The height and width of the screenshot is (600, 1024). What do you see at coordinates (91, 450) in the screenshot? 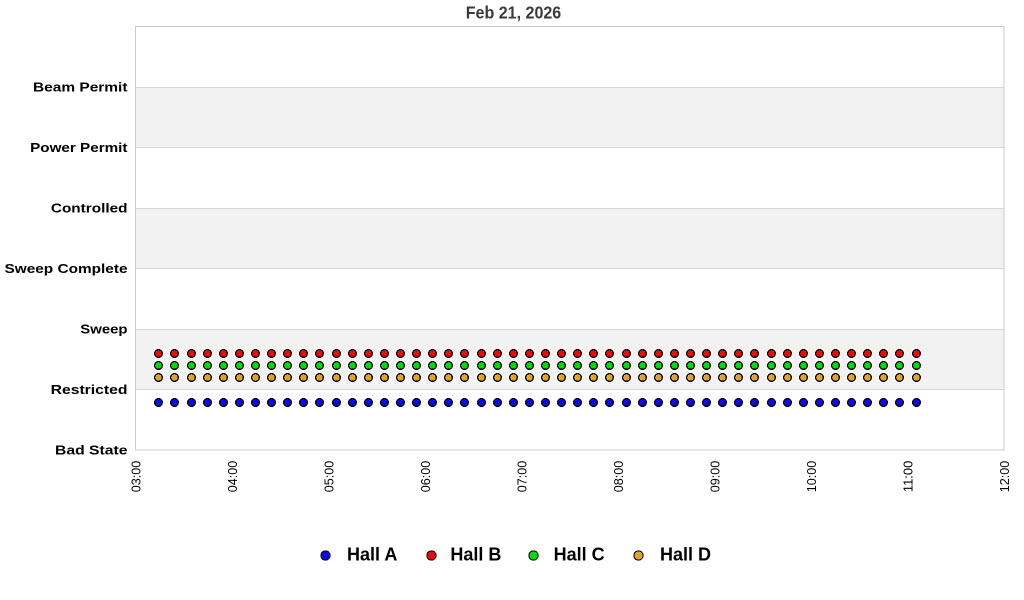
I see `svg-text: Bad State` at bounding box center [91, 450].